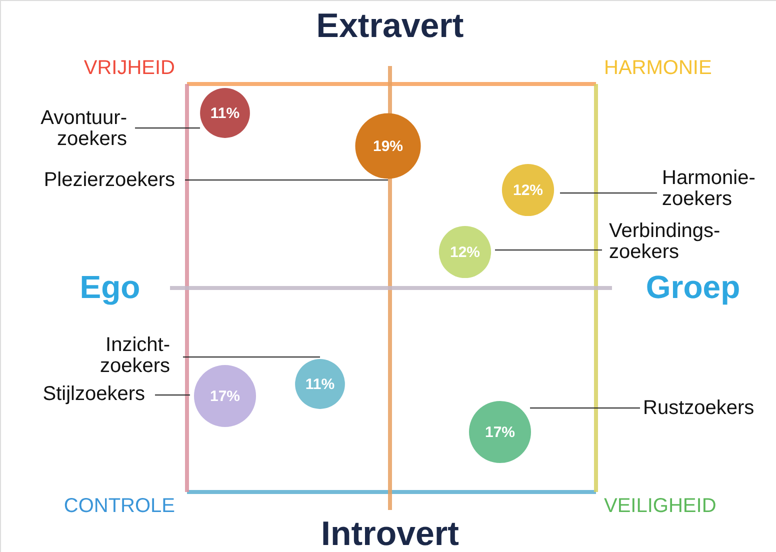 The image size is (776, 552). Describe the element at coordinates (658, 68) in the screenshot. I see `text: HARMONIE` at that location.